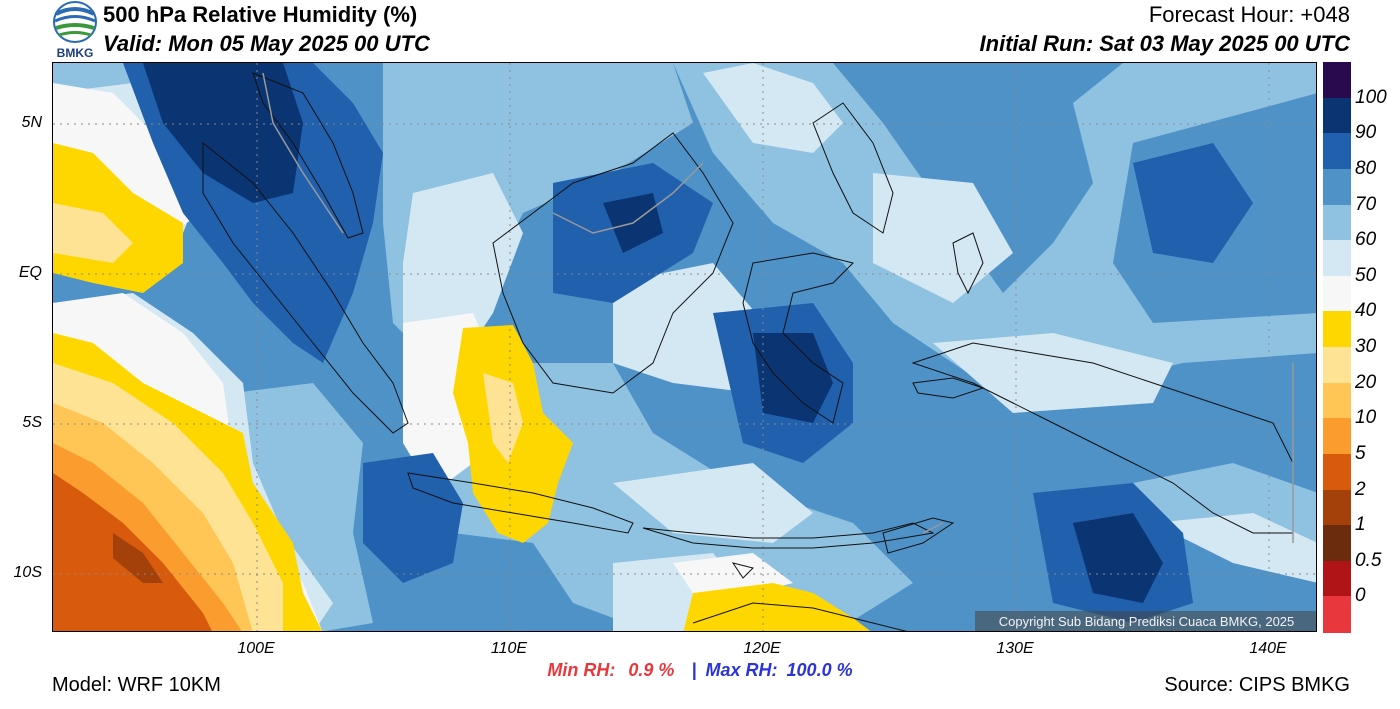 The image size is (1400, 709). I want to click on lat-label-10s: 10S, so click(27, 572).